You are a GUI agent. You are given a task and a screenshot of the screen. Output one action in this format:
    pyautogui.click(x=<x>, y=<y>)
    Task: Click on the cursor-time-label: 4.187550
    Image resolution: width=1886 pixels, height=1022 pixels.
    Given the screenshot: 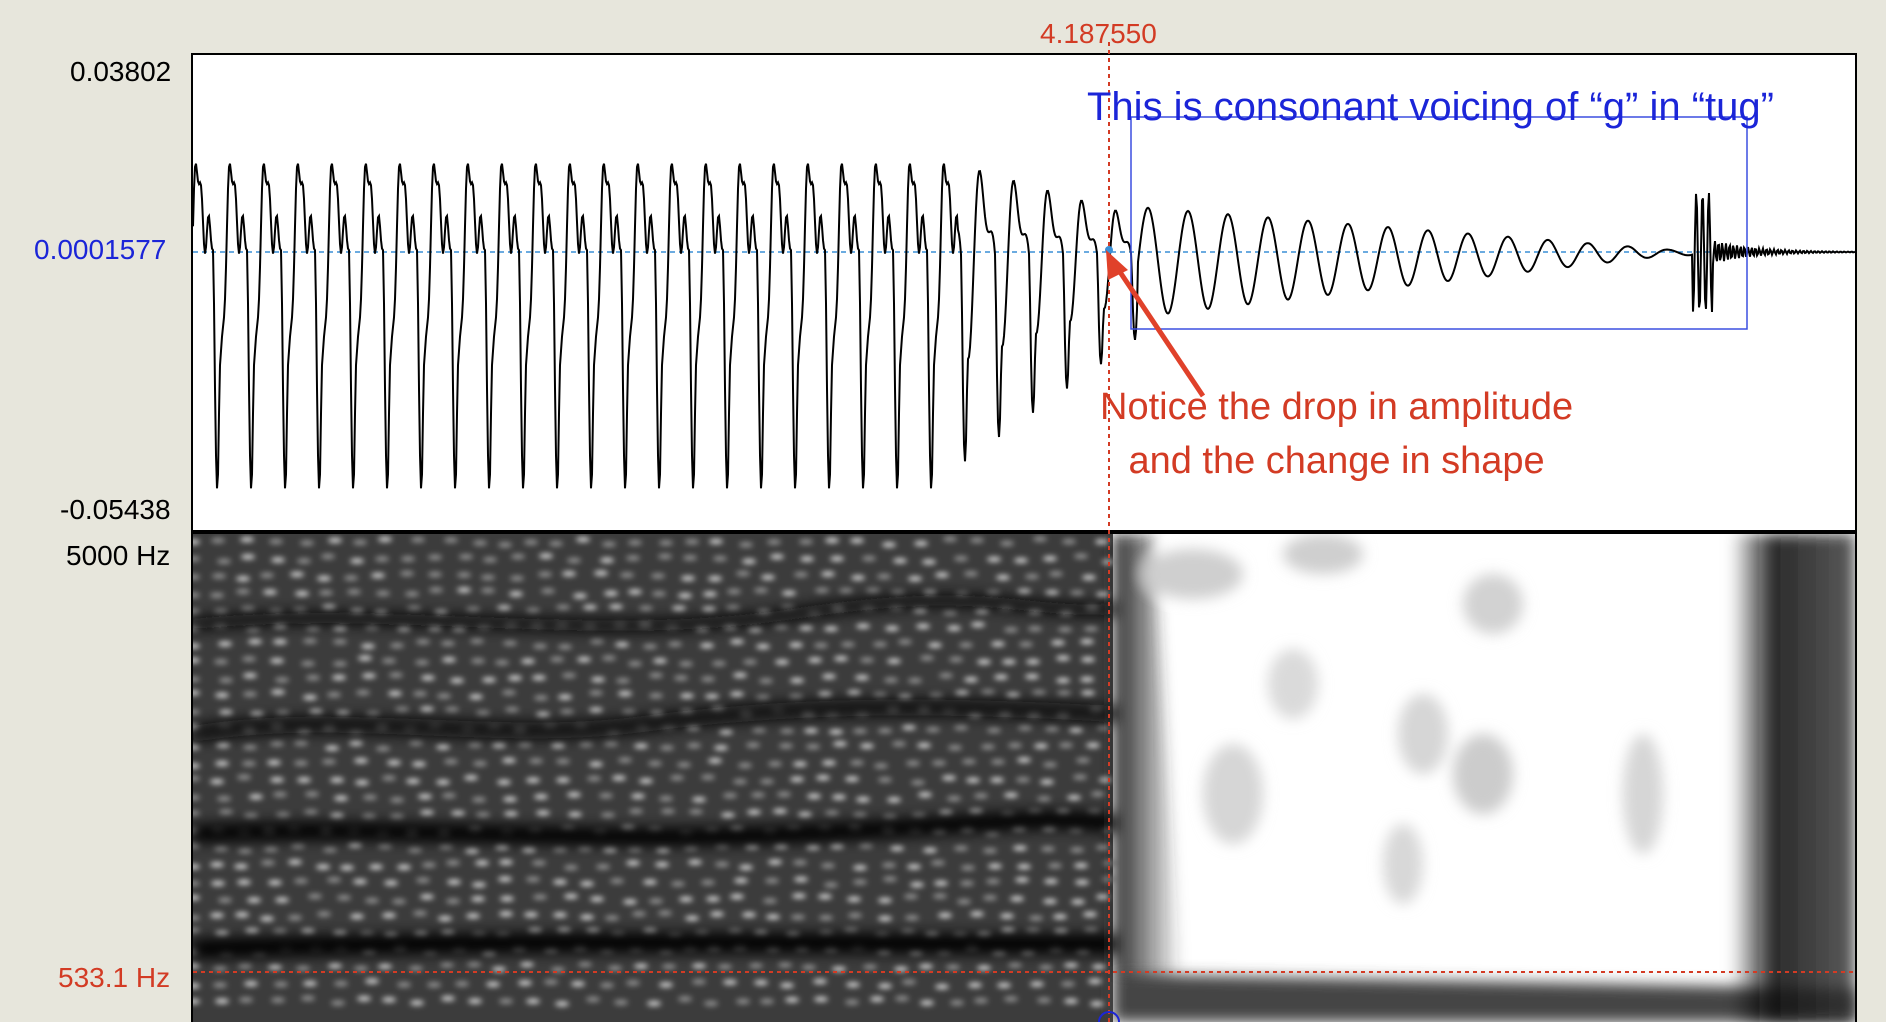 What is the action you would take?
    pyautogui.click(x=1098, y=33)
    